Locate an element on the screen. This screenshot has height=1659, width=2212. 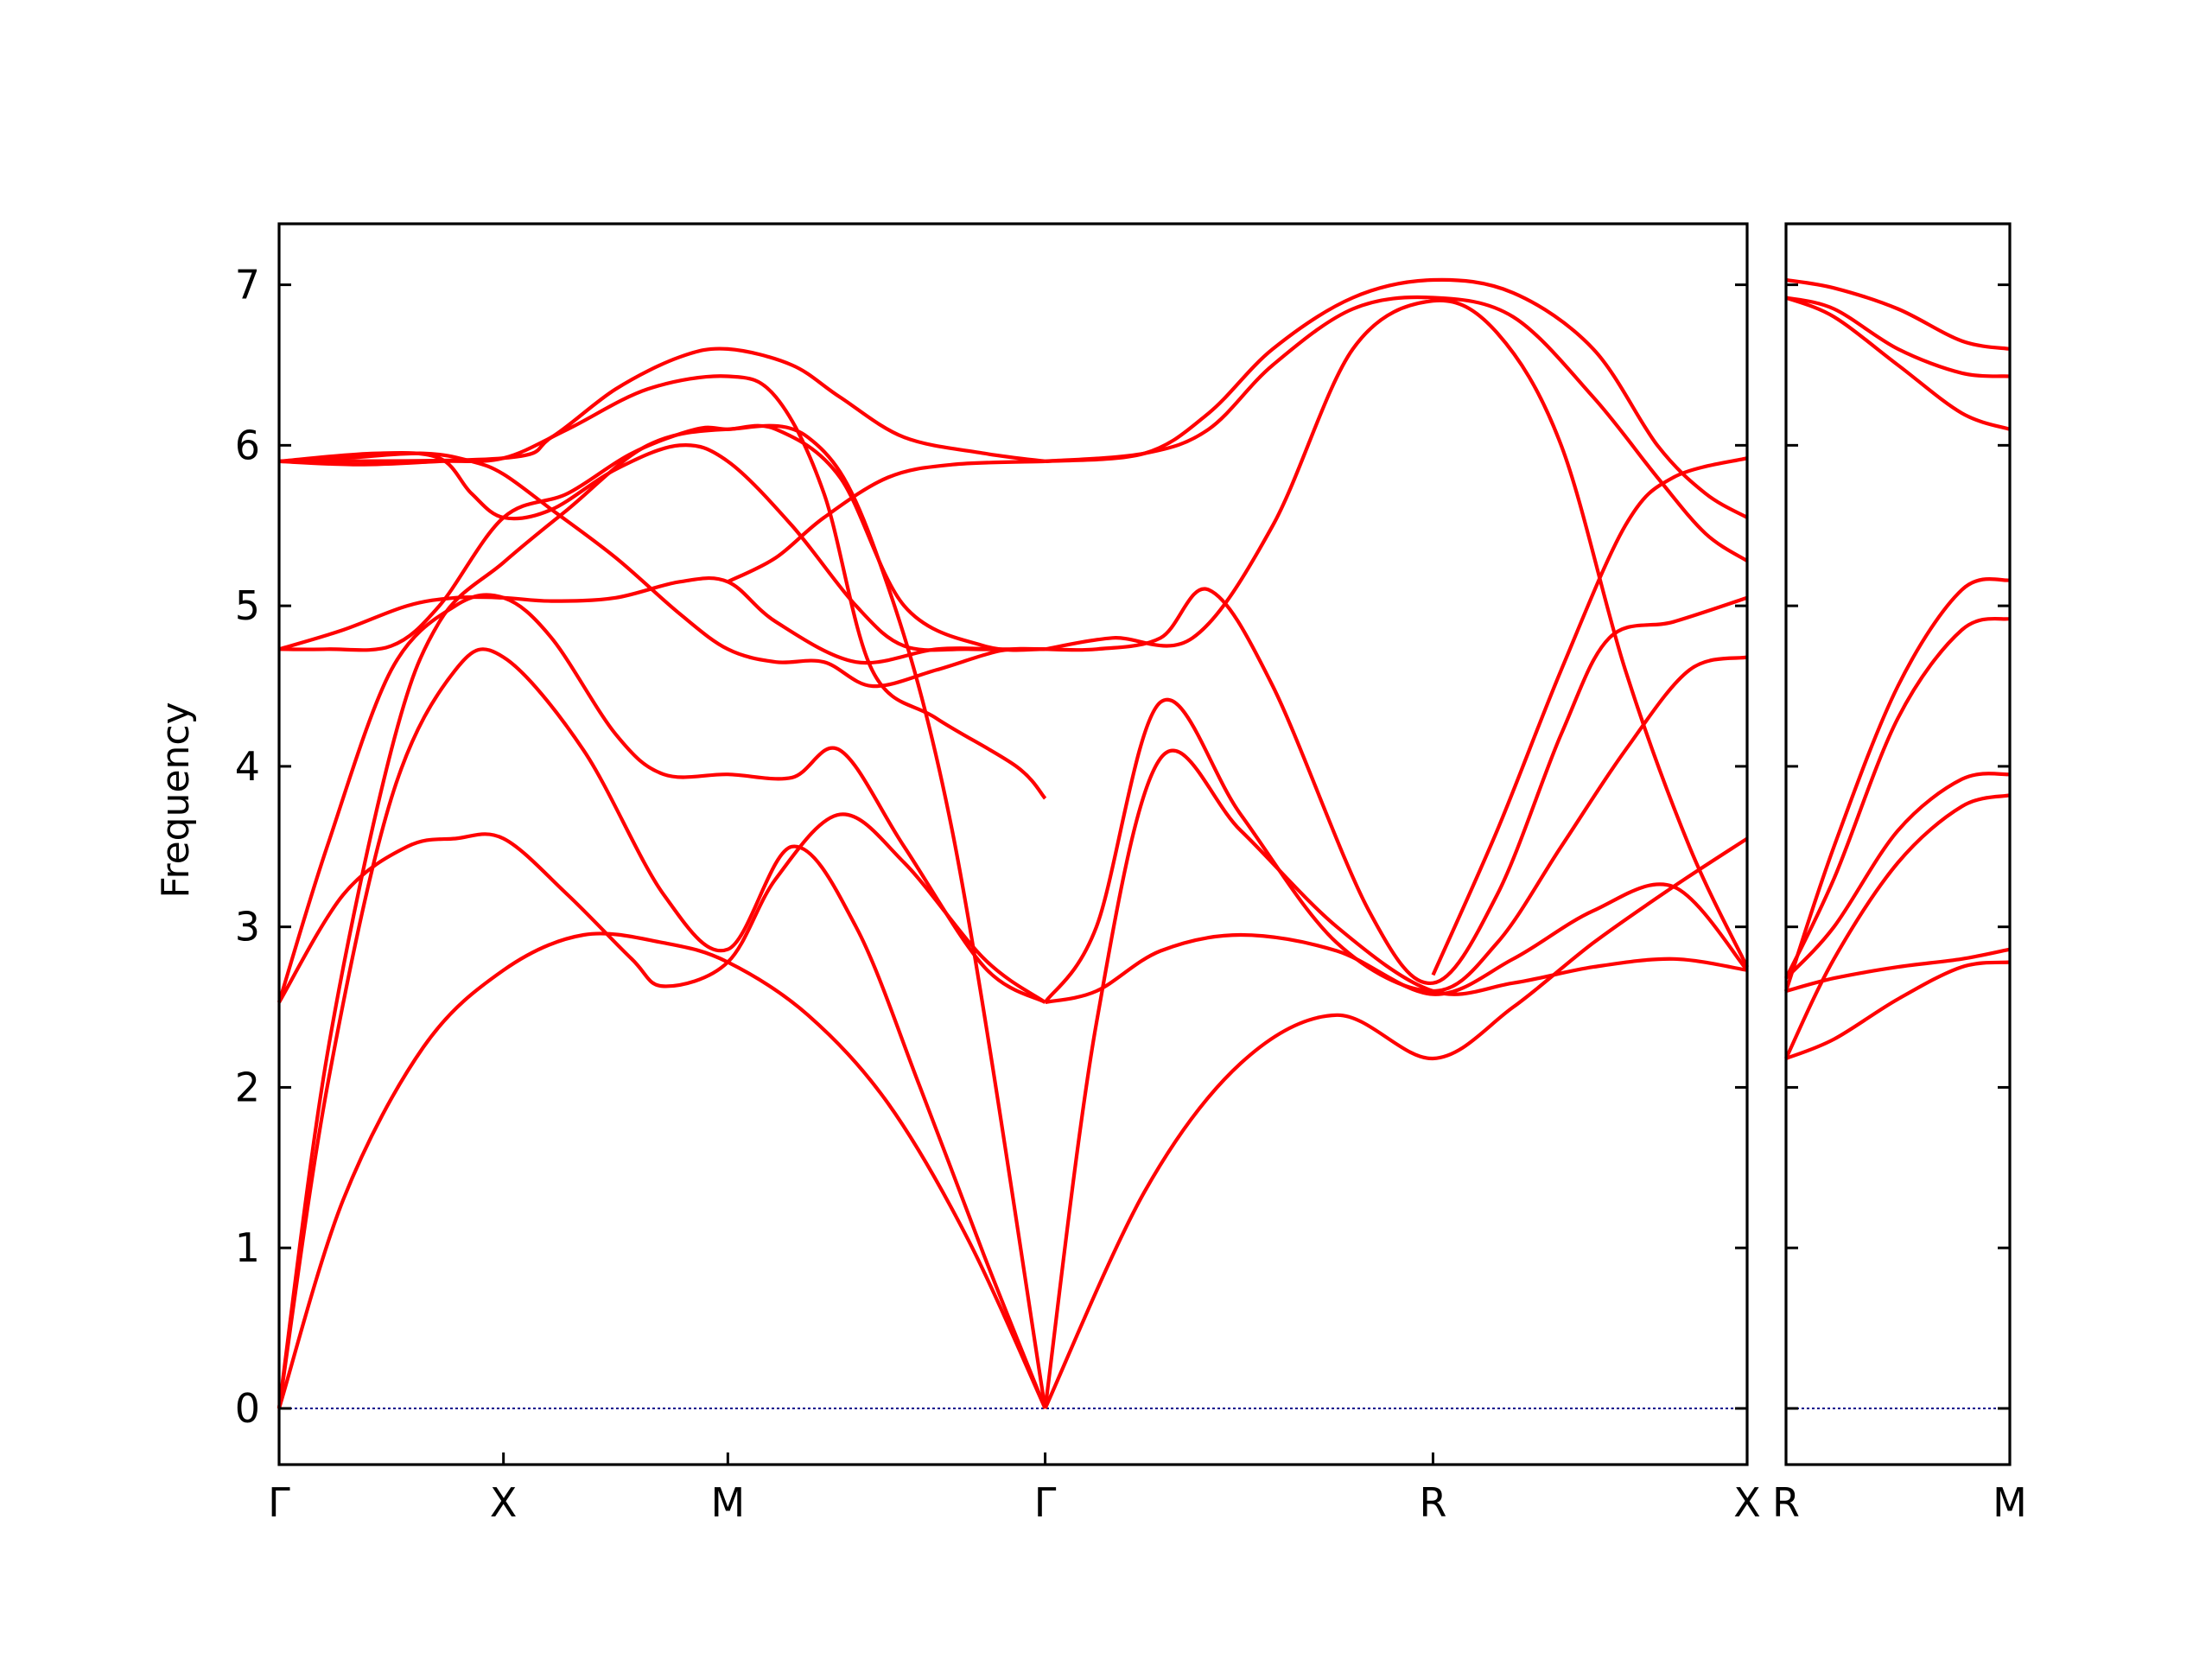
axes-frame is located at coordinates (1898, 844).